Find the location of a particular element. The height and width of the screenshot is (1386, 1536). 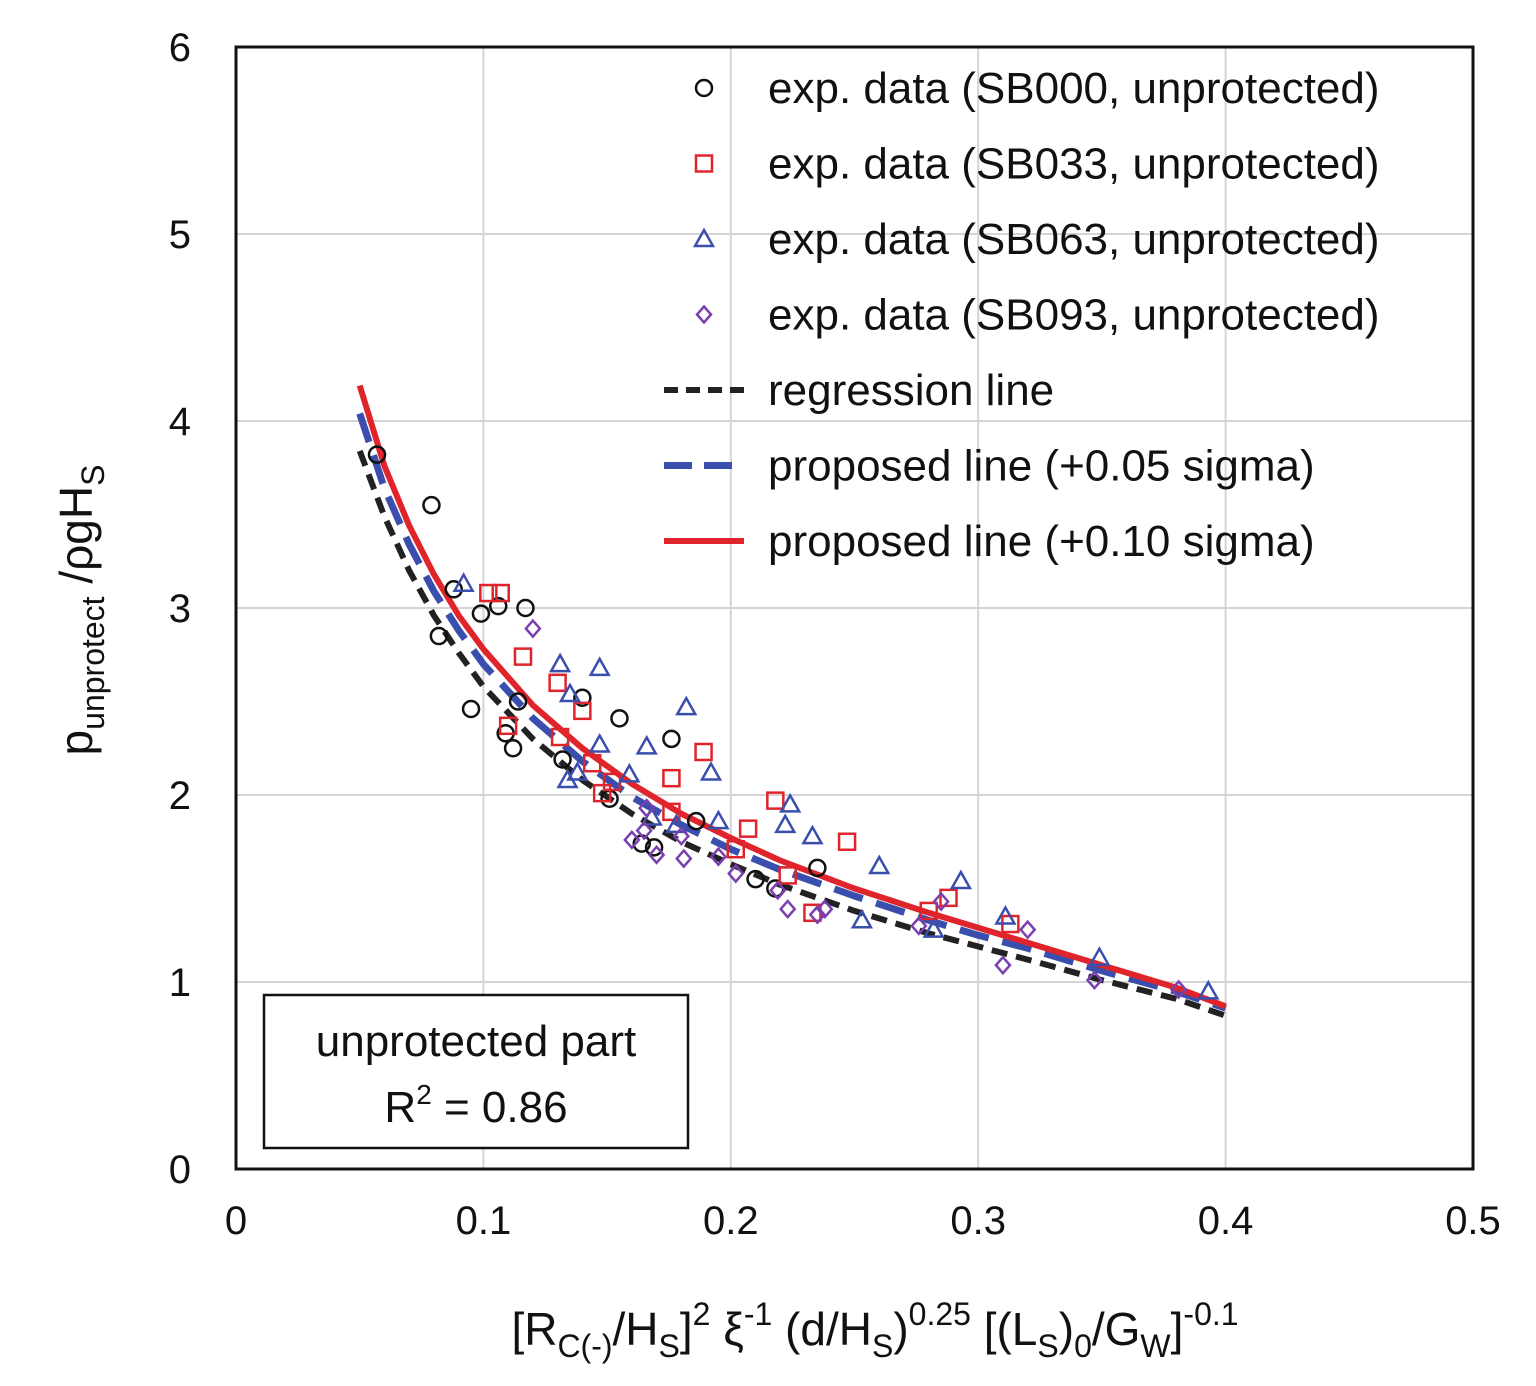

y-tick-labels: 0 1 2 3 4 5 6 is located at coordinates (180, 609).